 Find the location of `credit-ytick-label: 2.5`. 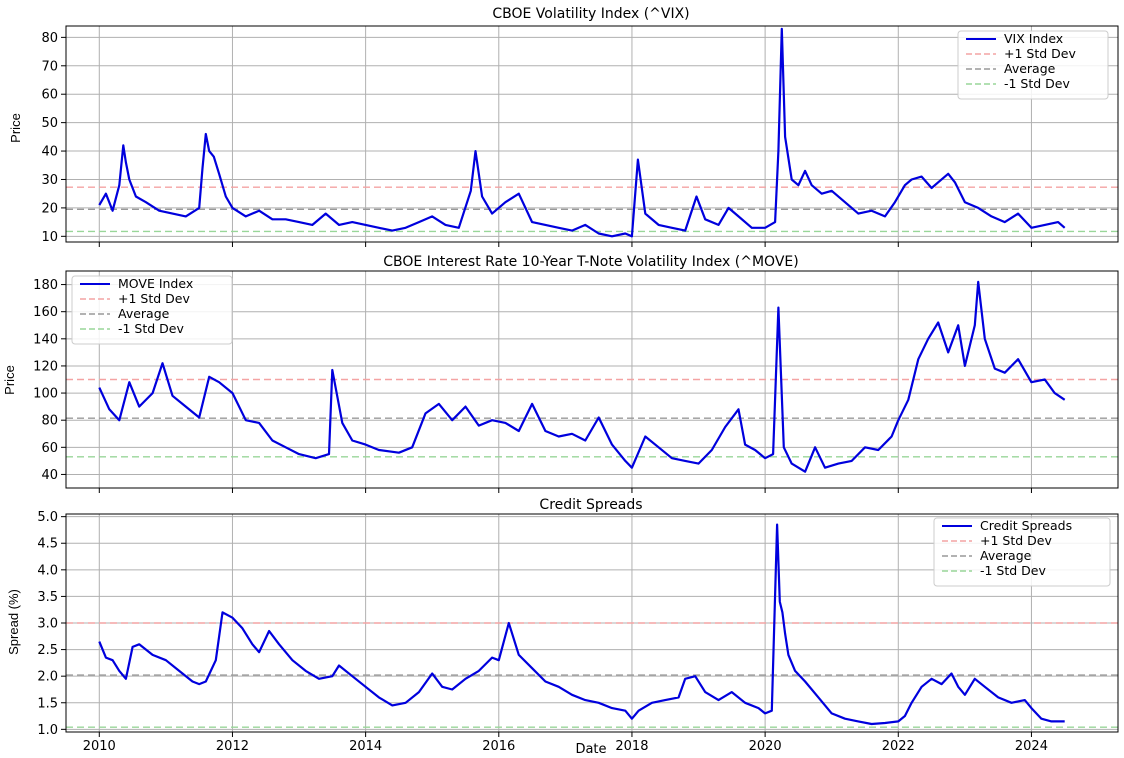

credit-ytick-label: 2.5 is located at coordinates (47, 650).